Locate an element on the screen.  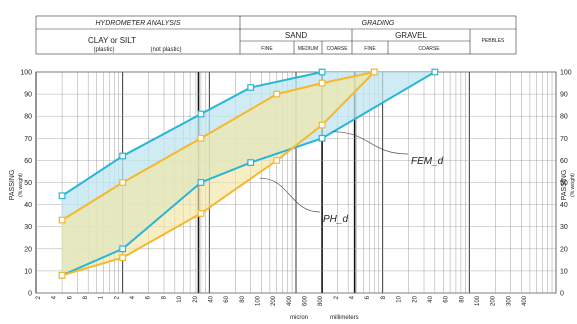
hydrometer-label: HYDROMETER ANALYSIS is located at coordinates (137, 23).